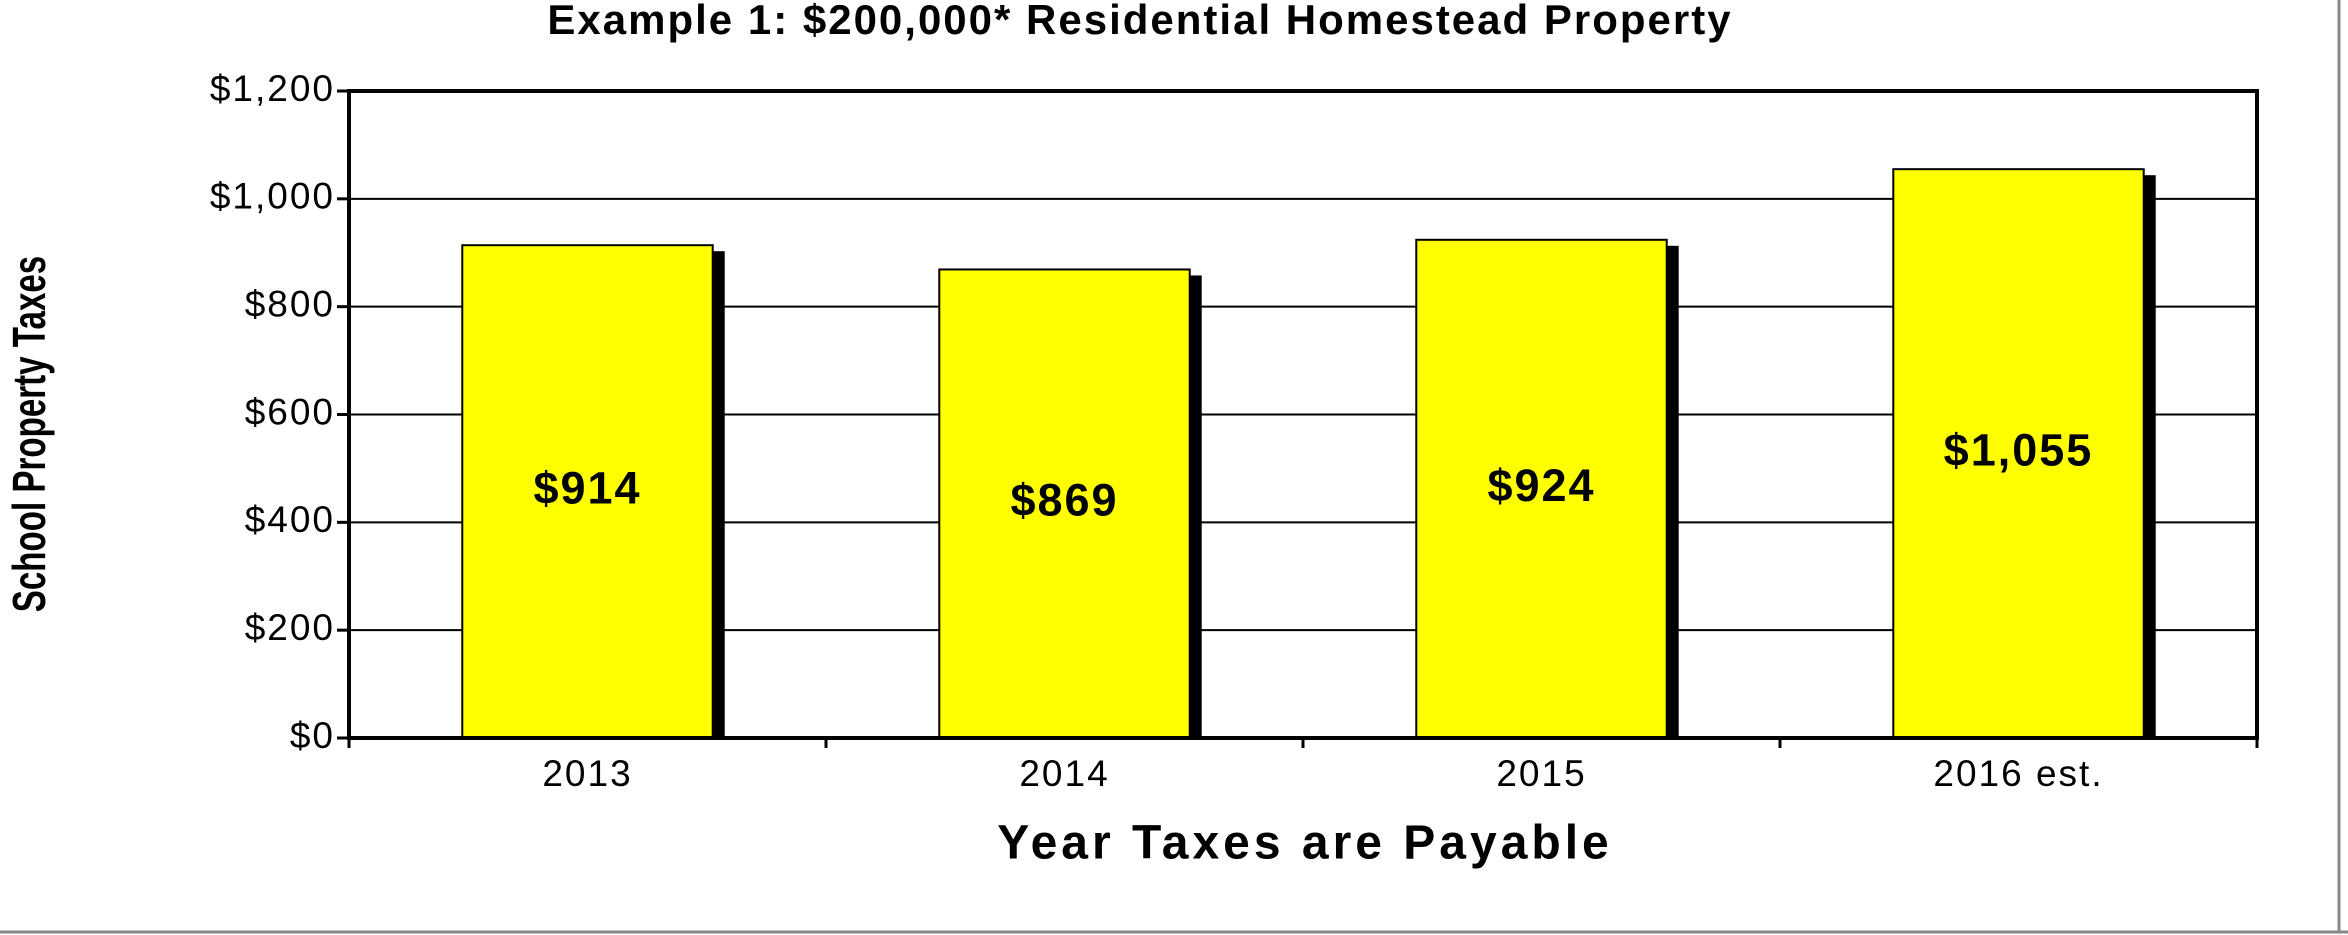  I want to click on y-tick-label: $600, so click(290, 411).